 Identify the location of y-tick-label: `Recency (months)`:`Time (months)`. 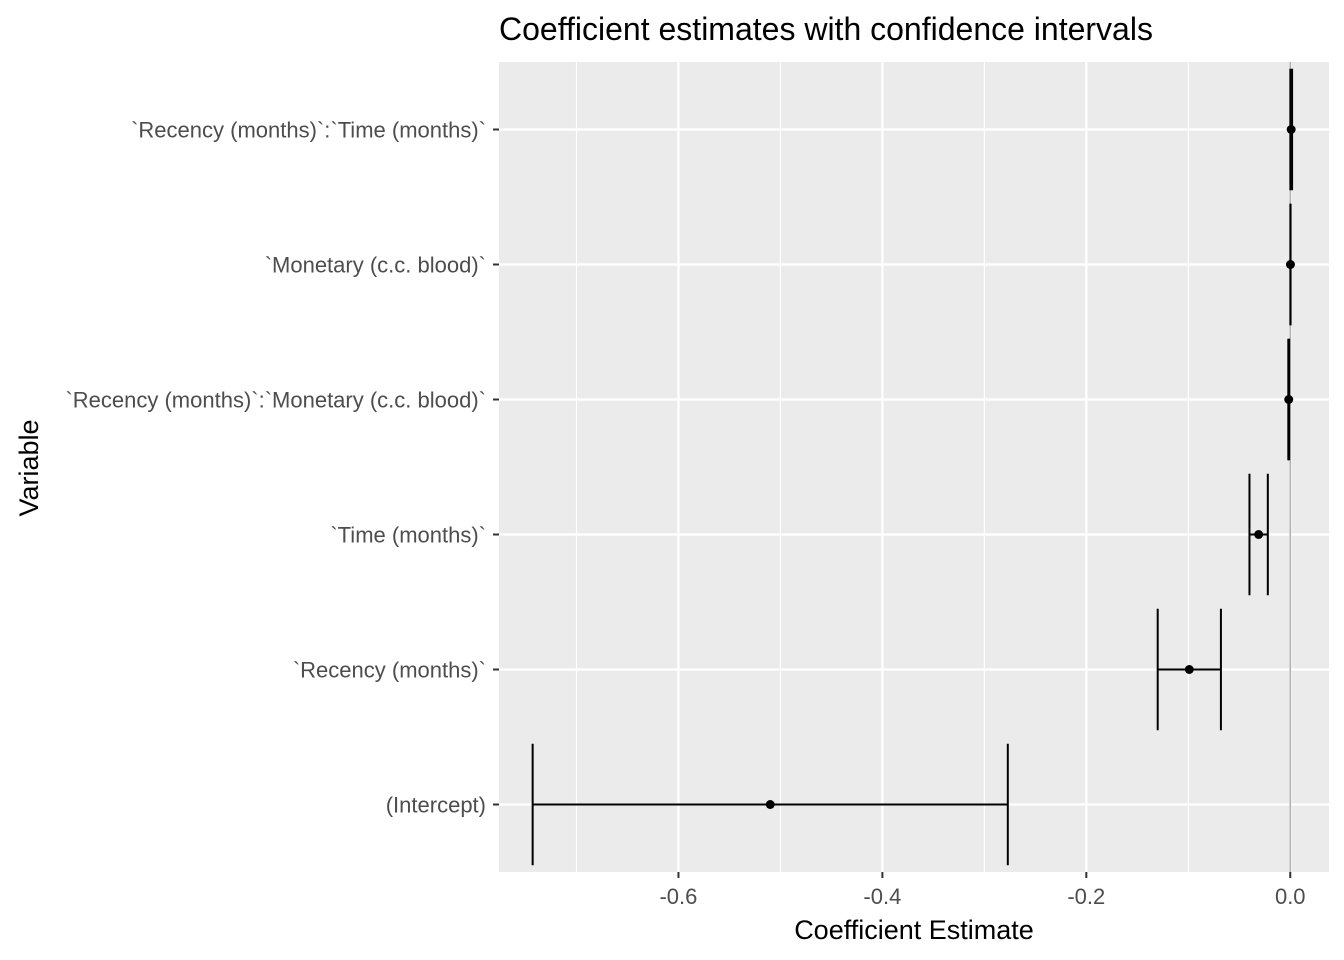
(308, 130).